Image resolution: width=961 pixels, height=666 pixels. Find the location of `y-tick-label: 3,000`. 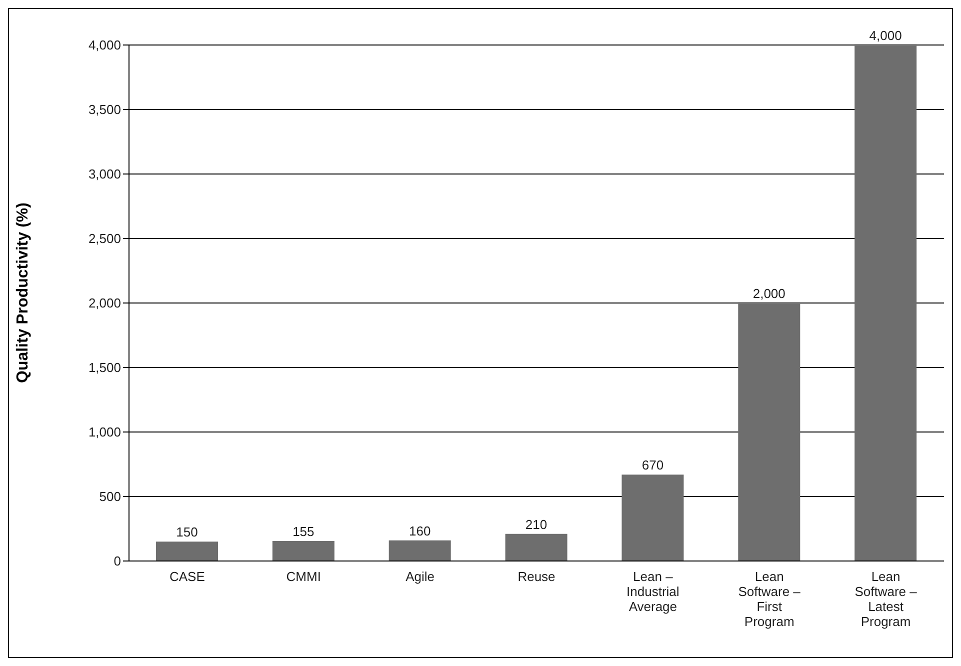

y-tick-label: 3,000 is located at coordinates (104, 174).